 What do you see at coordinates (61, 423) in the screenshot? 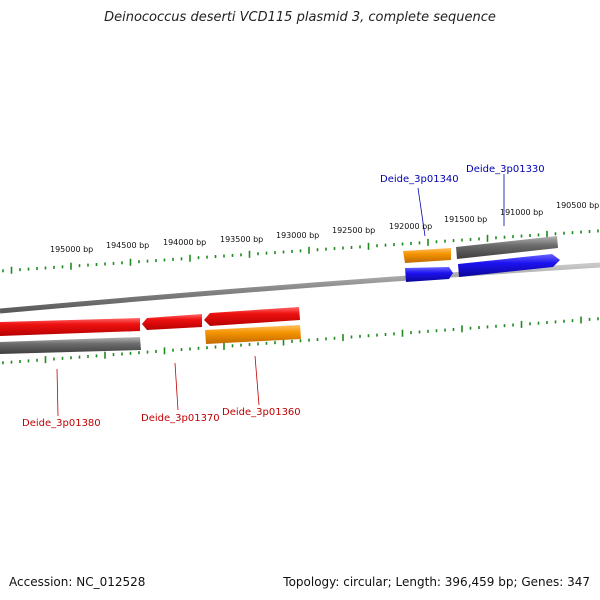
I see `gene-label: Deide_3p01380` at bounding box center [61, 423].